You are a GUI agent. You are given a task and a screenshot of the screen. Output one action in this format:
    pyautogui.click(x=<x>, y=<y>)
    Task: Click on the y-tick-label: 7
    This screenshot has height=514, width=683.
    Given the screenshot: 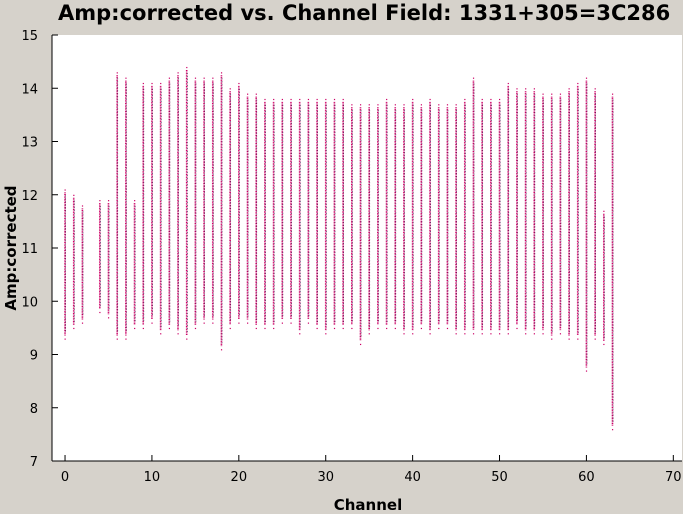 What is the action you would take?
    pyautogui.click(x=34, y=462)
    